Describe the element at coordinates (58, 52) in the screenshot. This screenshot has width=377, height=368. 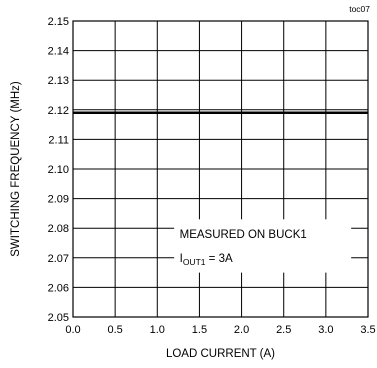
I see `y-tick-label: 2.14` at that location.